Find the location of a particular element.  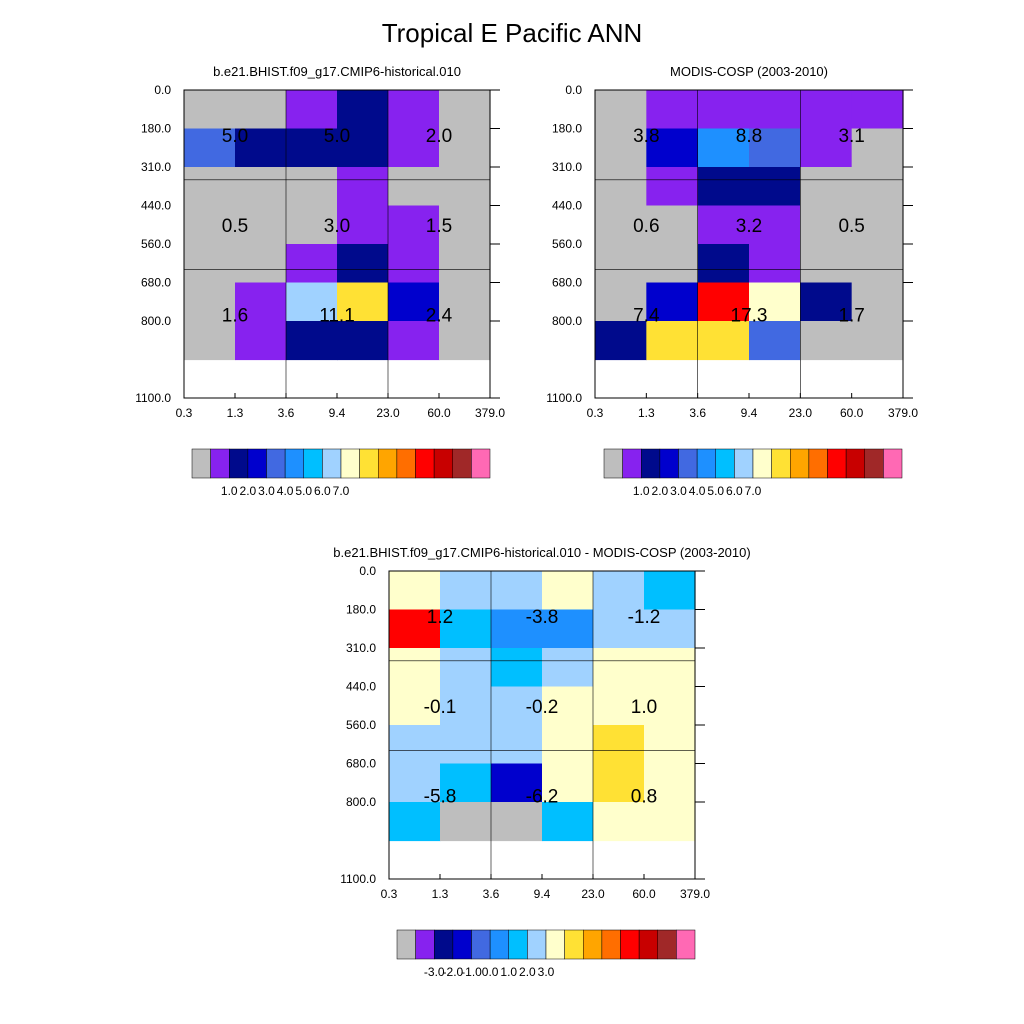

box-value-label: 1.6 is located at coordinates (235, 316).